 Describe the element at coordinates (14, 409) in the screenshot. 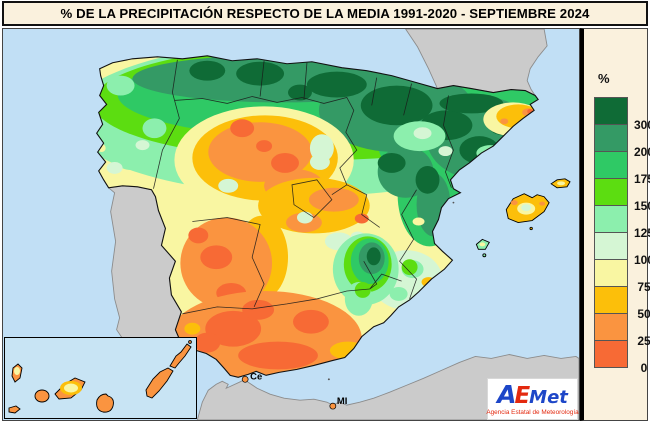

I see `el-hierro-island` at that location.